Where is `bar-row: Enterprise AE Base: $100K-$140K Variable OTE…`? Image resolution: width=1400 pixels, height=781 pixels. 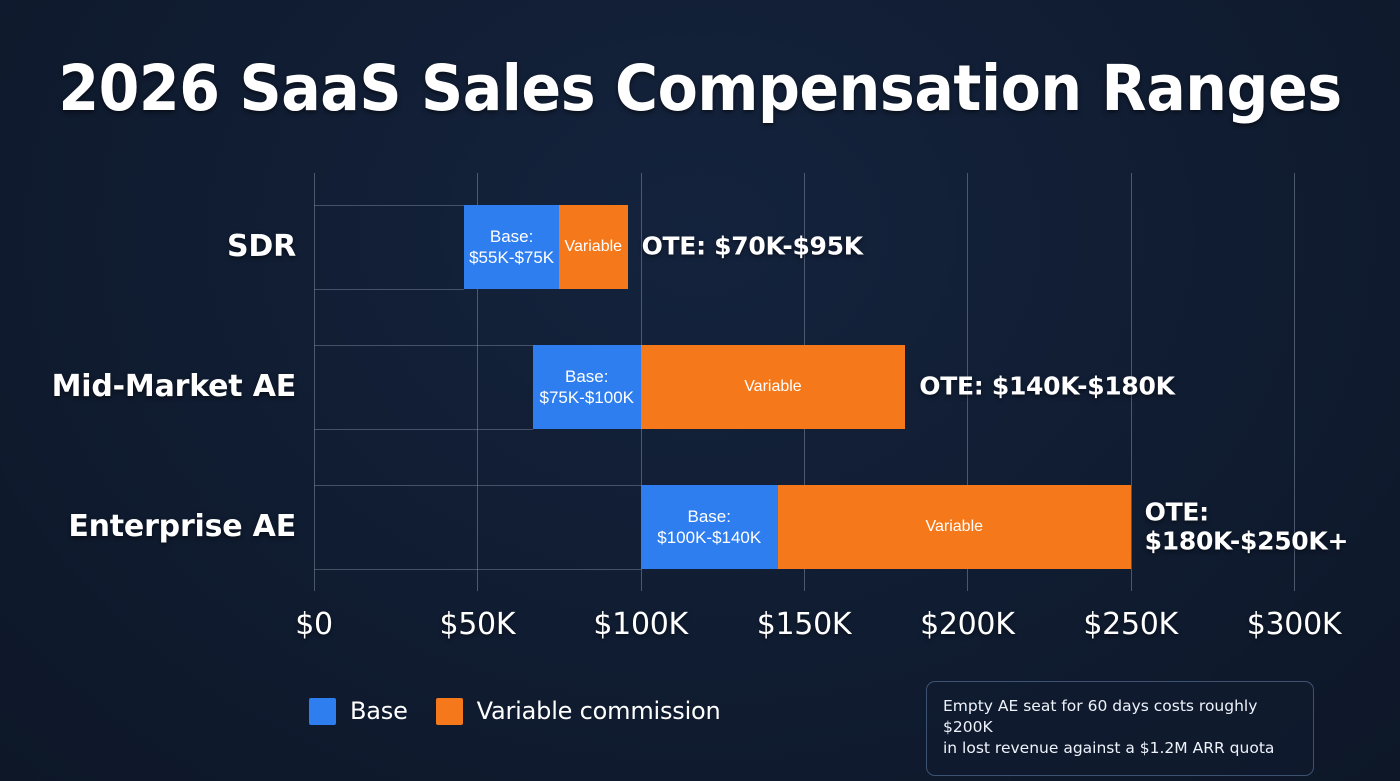
bar-row: Enterprise AE Base: $100K-$140K Variable OTE… is located at coordinates (708, 527).